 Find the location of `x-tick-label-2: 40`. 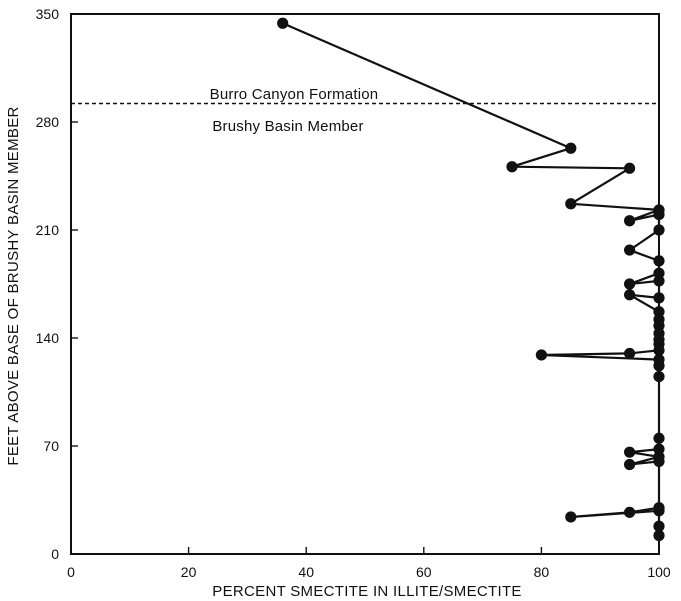

x-tick-label-2: 40 is located at coordinates (306, 572).